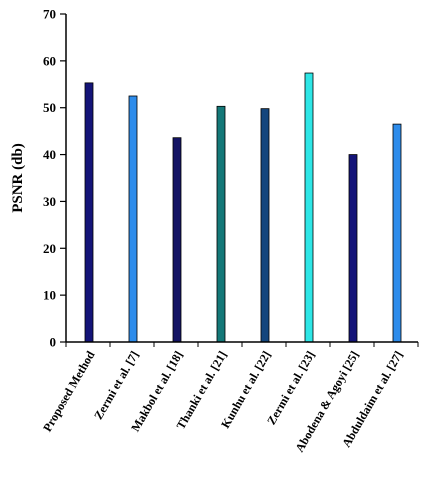  What do you see at coordinates (18, 178) in the screenshot?
I see `y-axis-title: PSNR (db)` at bounding box center [18, 178].